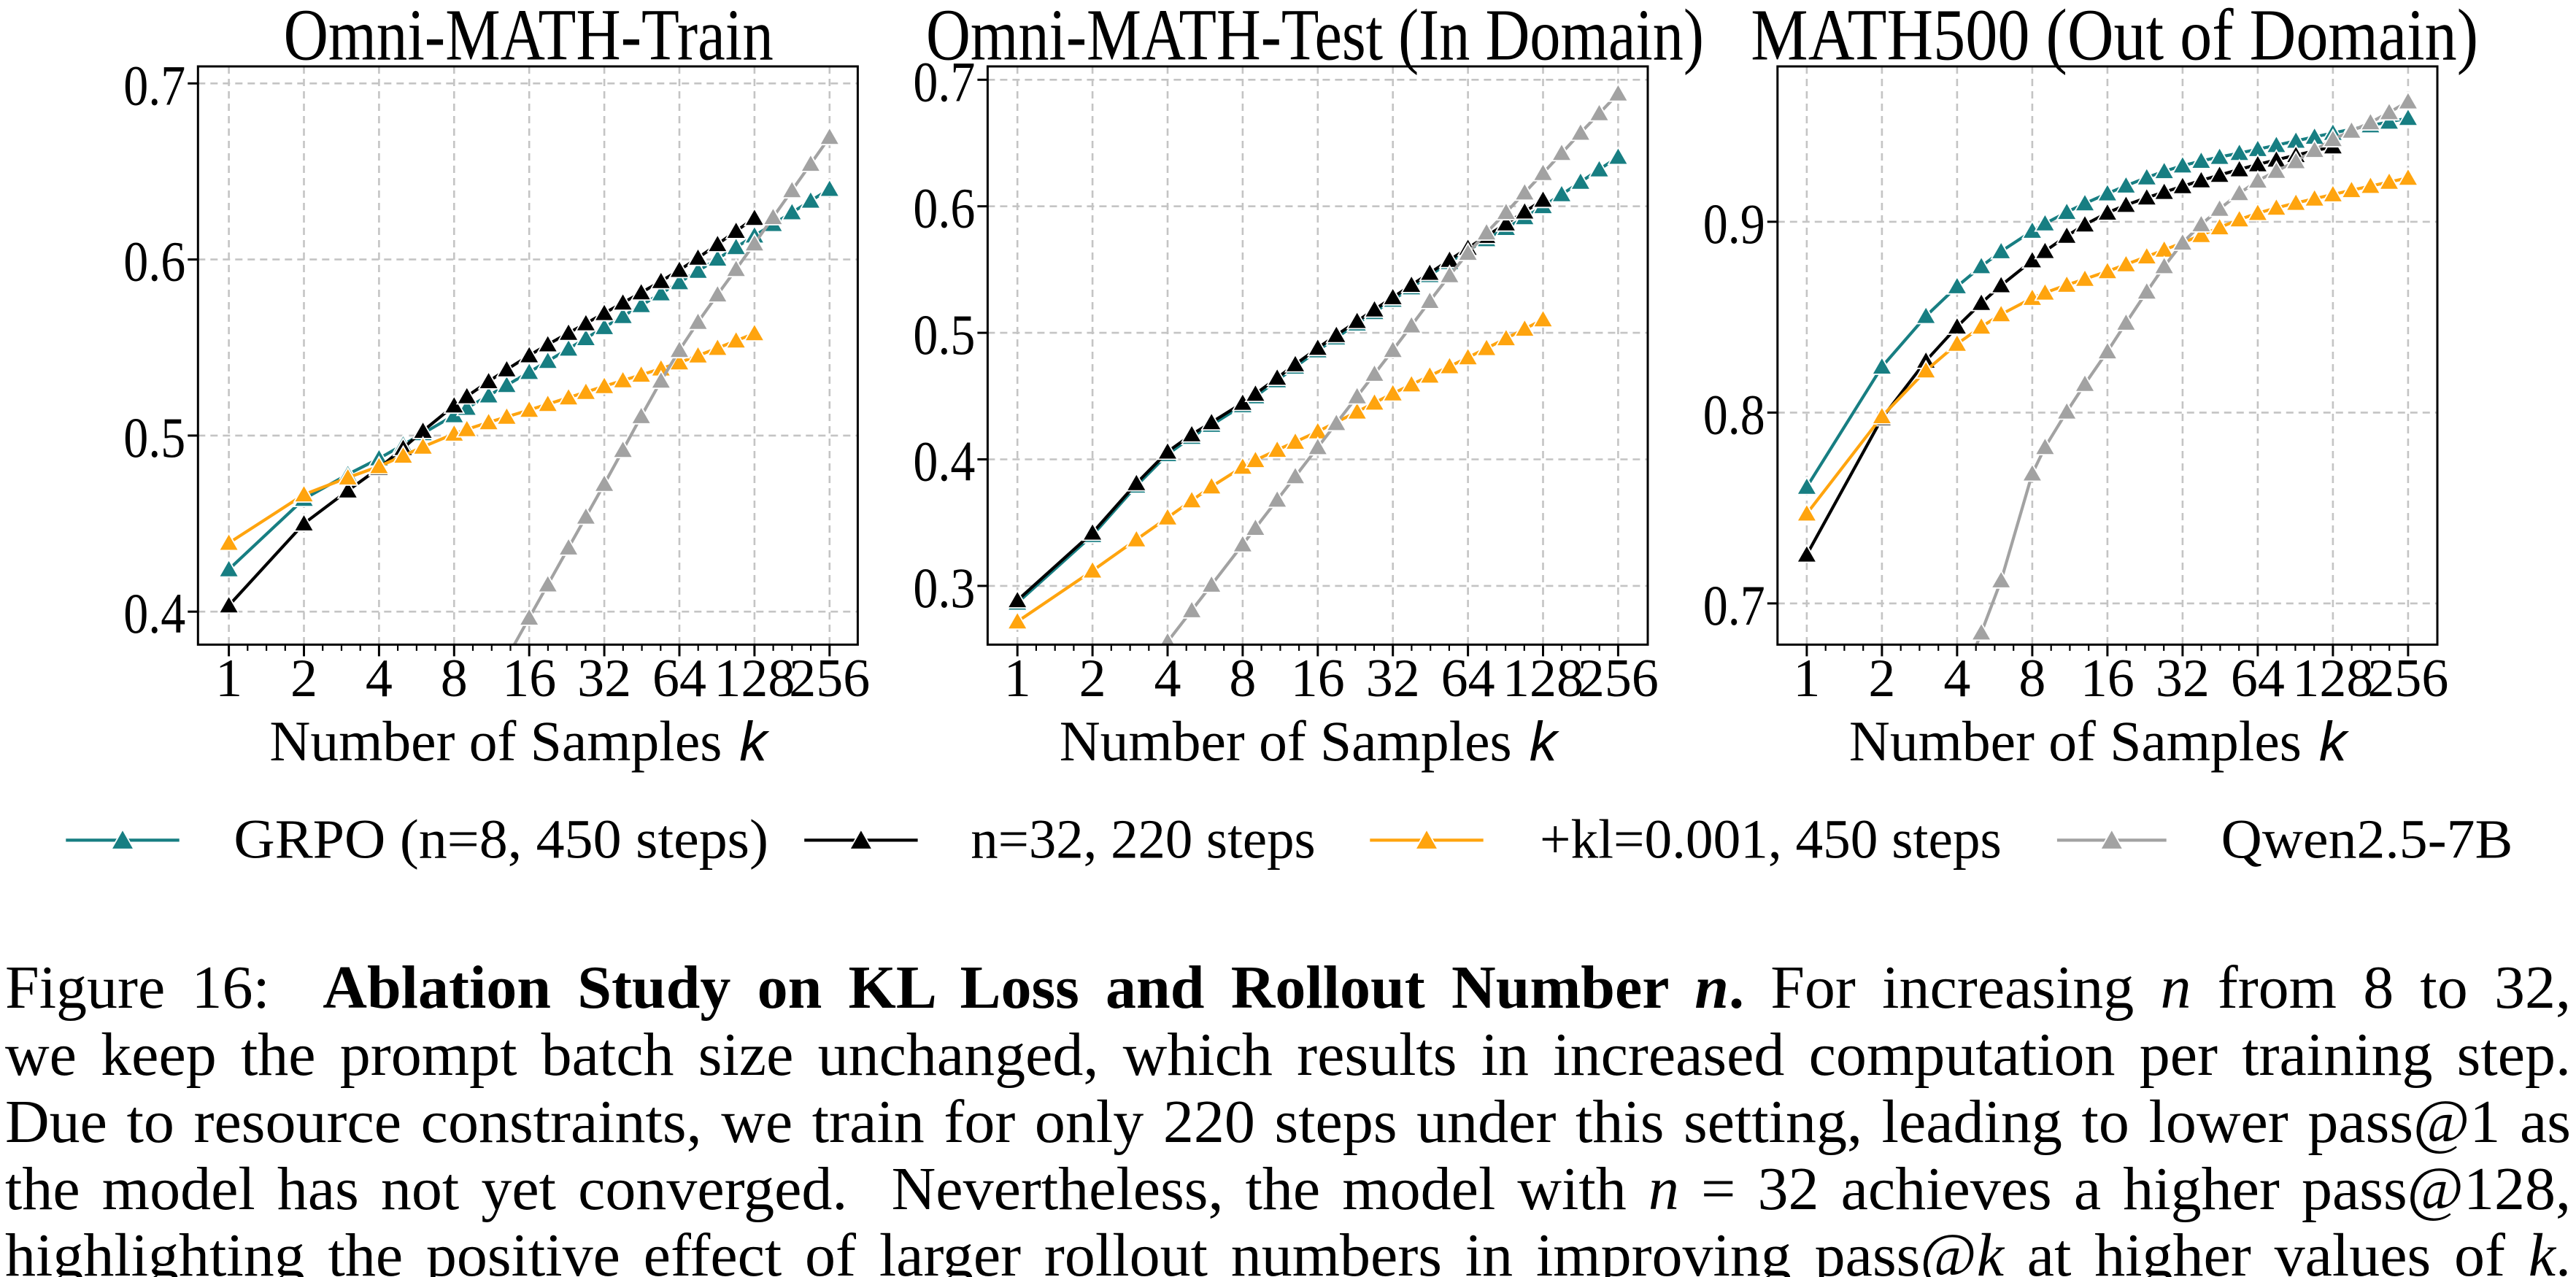 This screenshot has width=2576, height=1277. What do you see at coordinates (1734, 414) in the screenshot?
I see `svg-text: 0.8` at bounding box center [1734, 414].